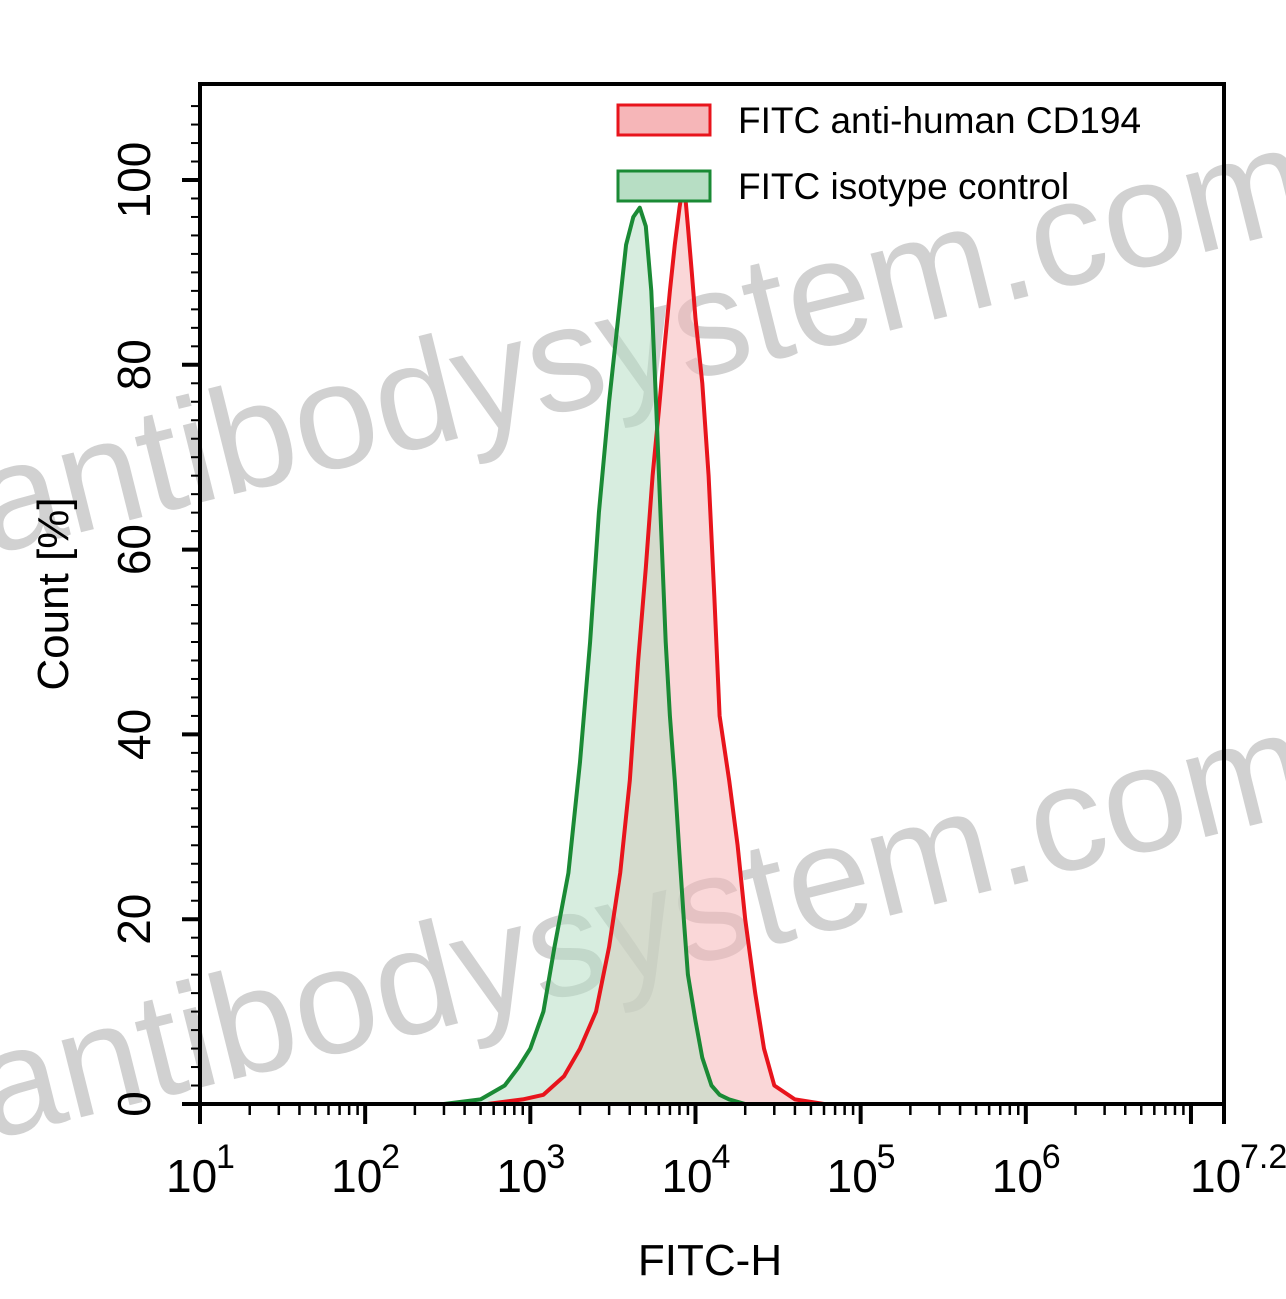 This screenshot has width=1286, height=1299. What do you see at coordinates (390, 1157) in the screenshot?
I see `x-tick-label-exponent: 2` at bounding box center [390, 1157].